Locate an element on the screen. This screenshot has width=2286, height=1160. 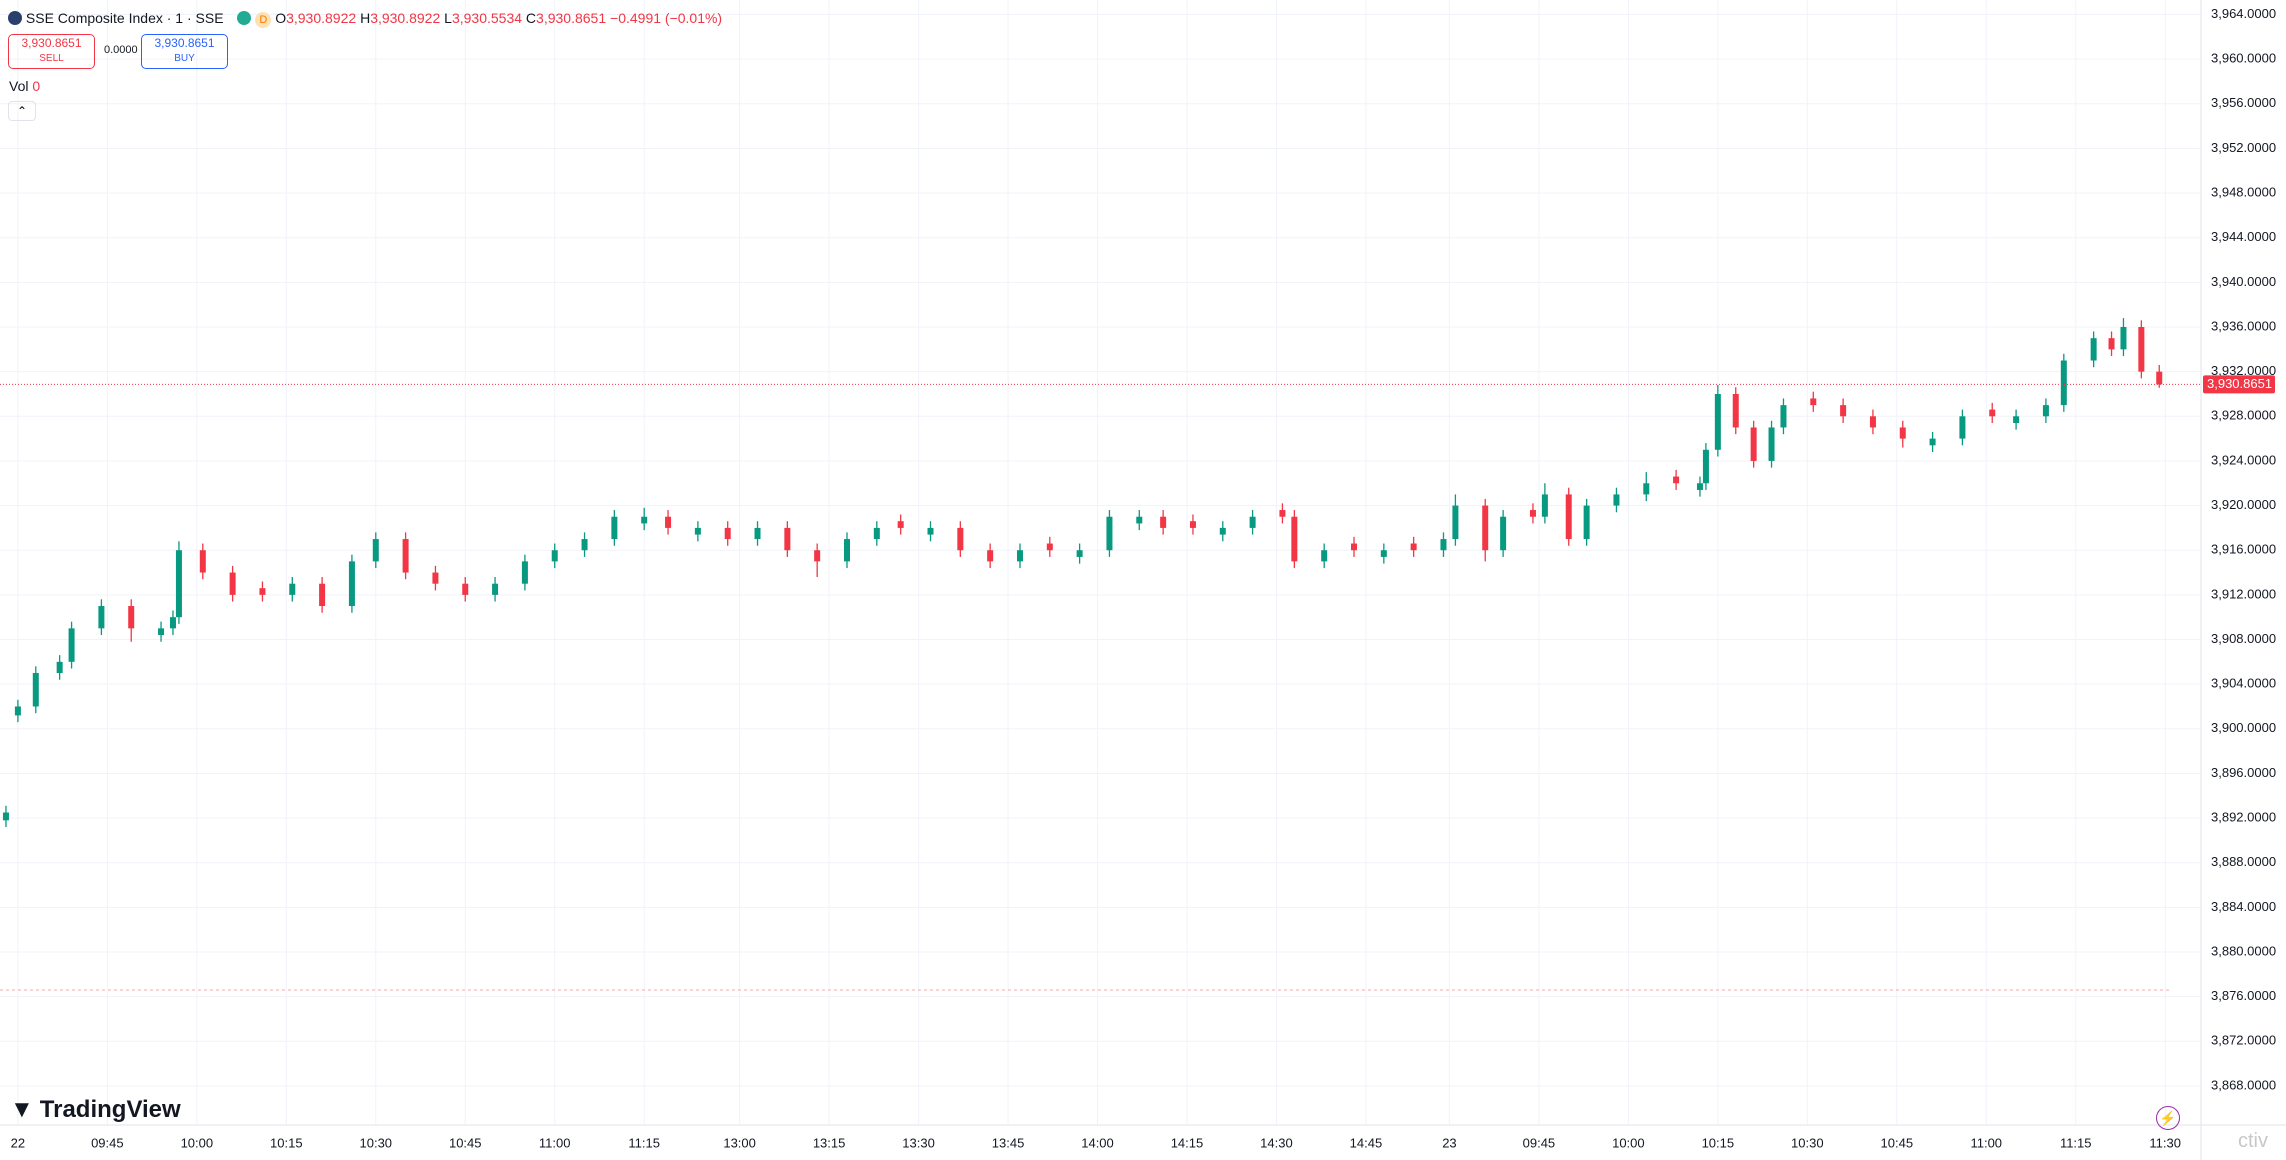
x-tick-label: 23 is located at coordinates (1449, 1142).